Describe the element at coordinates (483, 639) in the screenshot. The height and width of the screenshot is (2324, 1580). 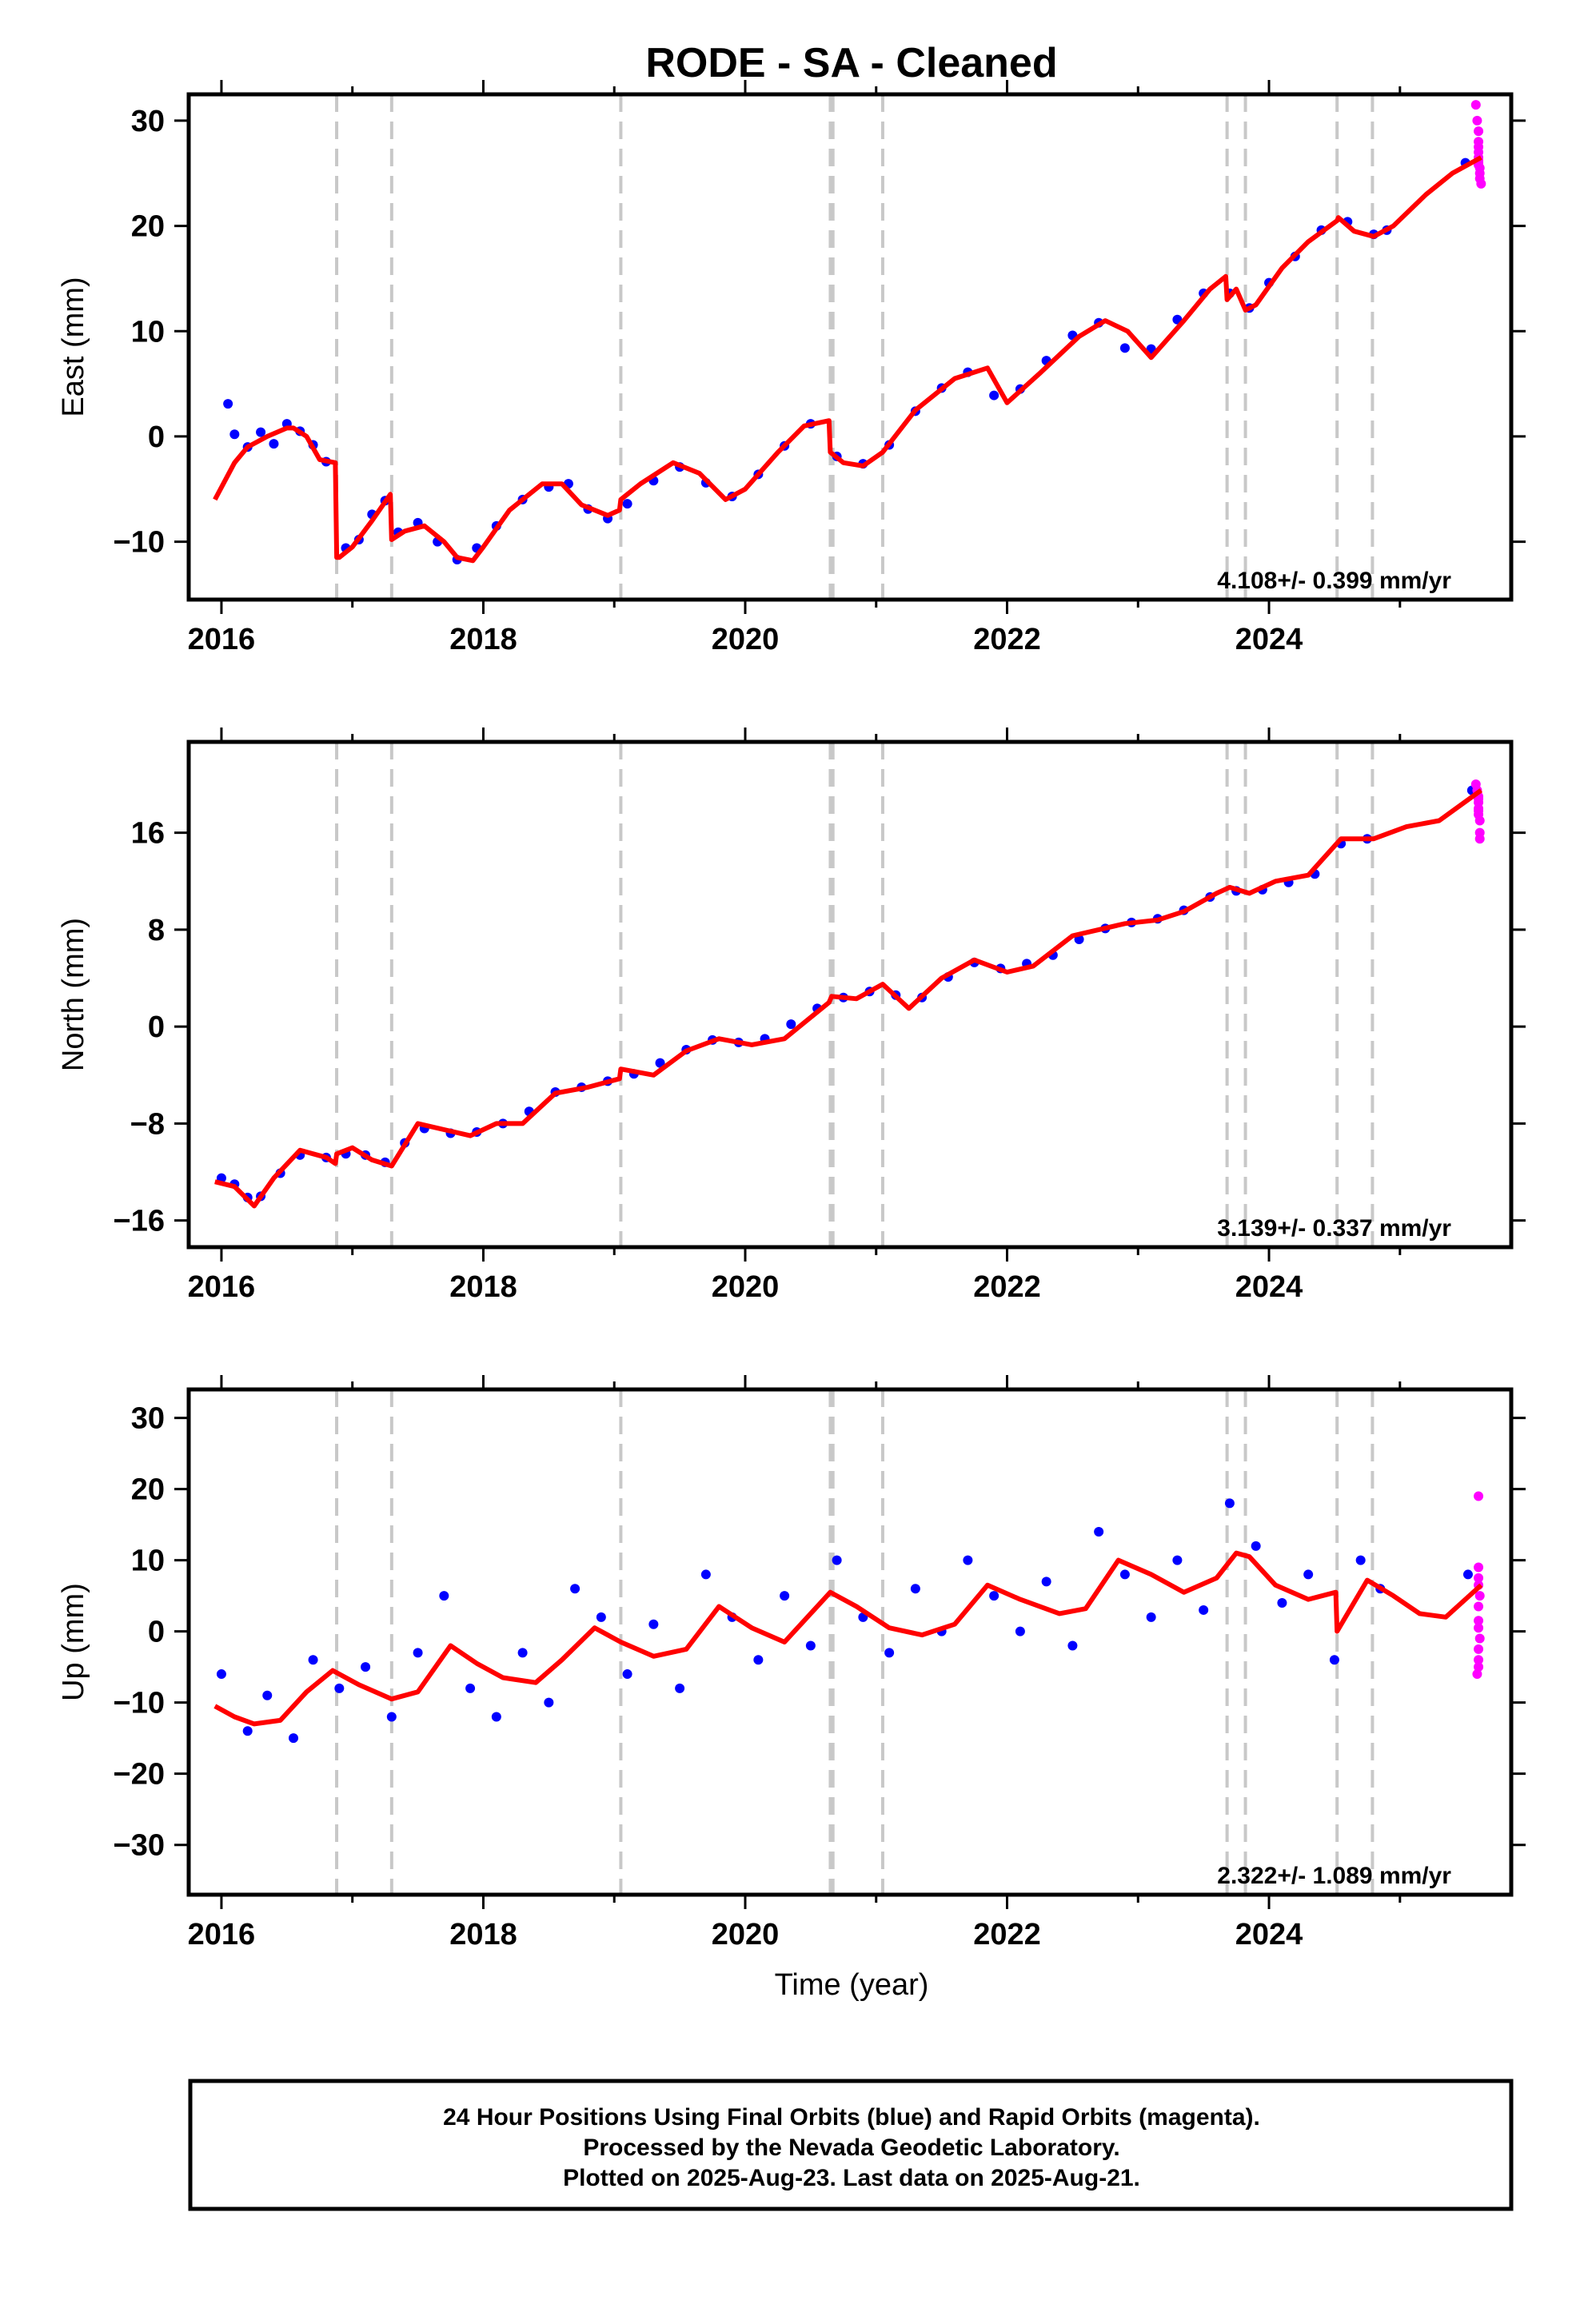
I see `east-xtick-label: 2018` at that location.